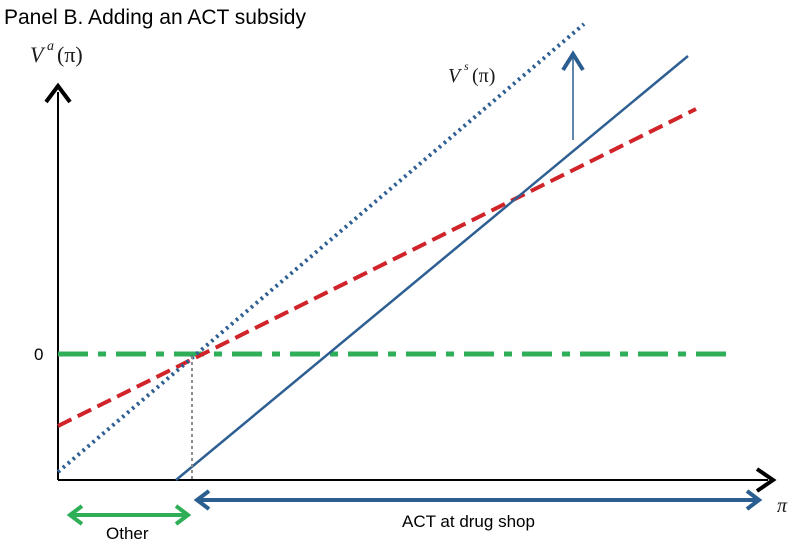 This screenshot has width=801, height=550. I want to click on other-arrow-left-head, so click(75, 515).